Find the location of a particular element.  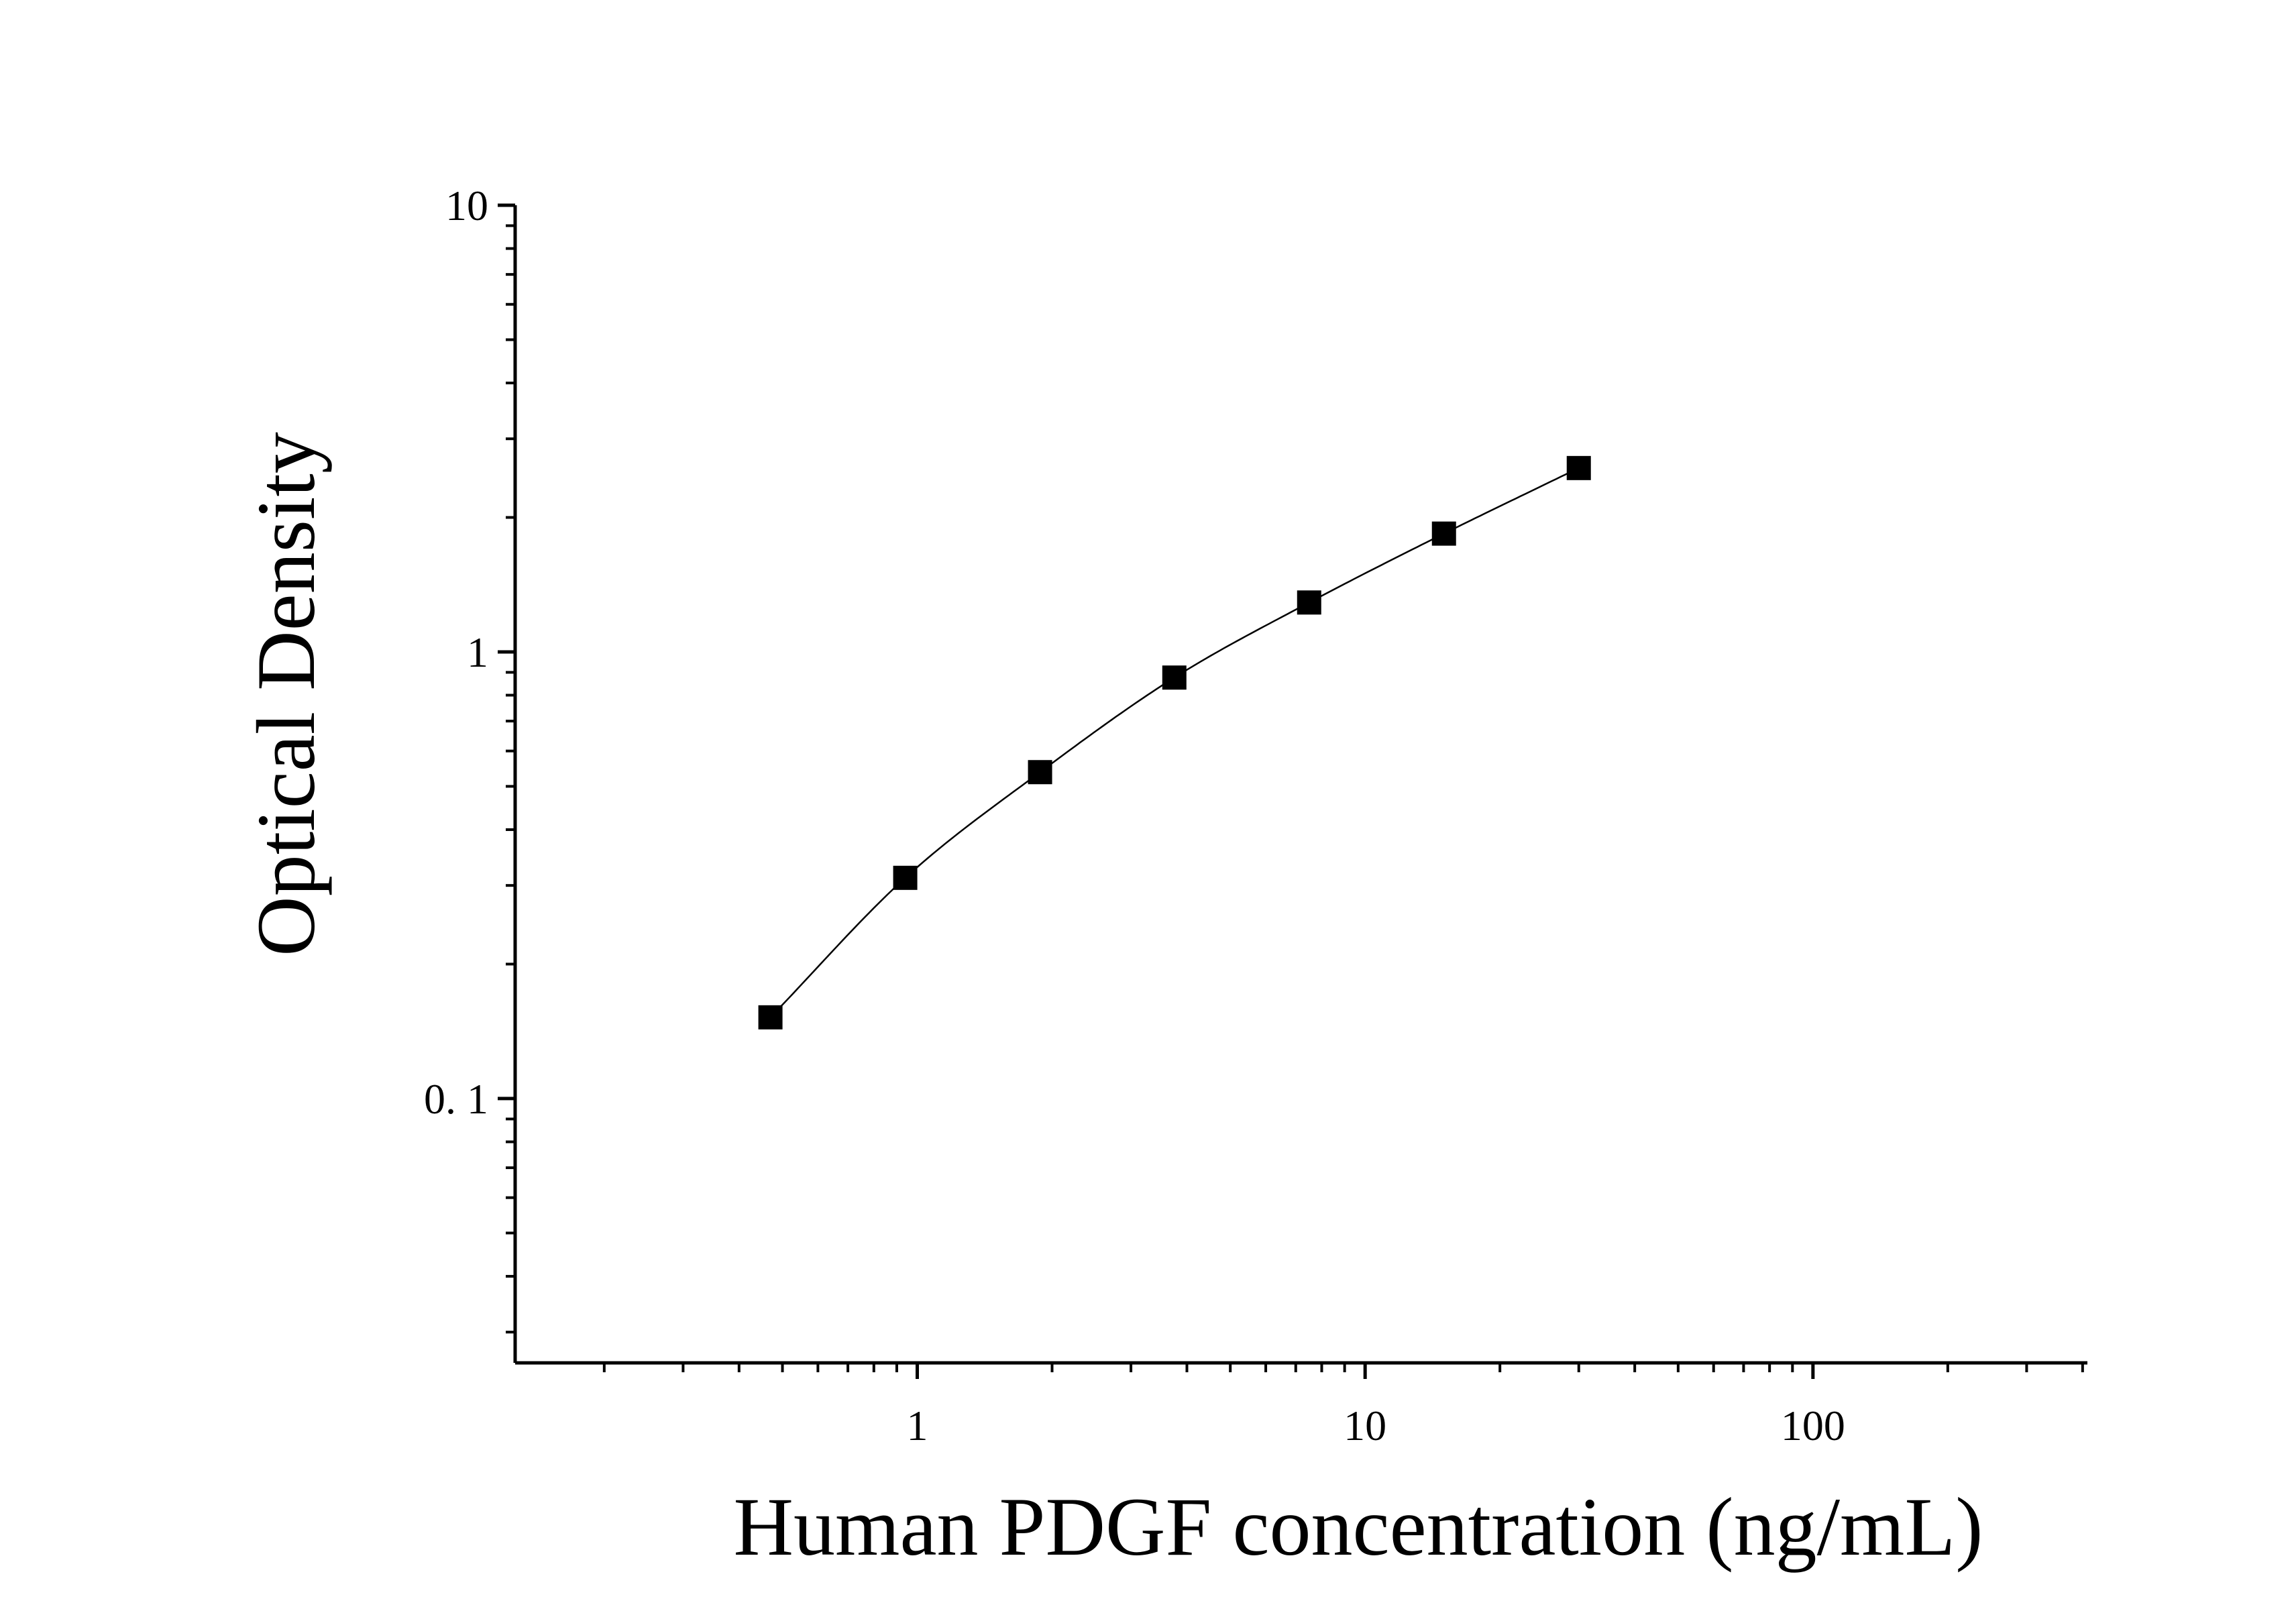

x-axis-title: Human PDGF concentration (ng/mL) is located at coordinates (1358, 1527).